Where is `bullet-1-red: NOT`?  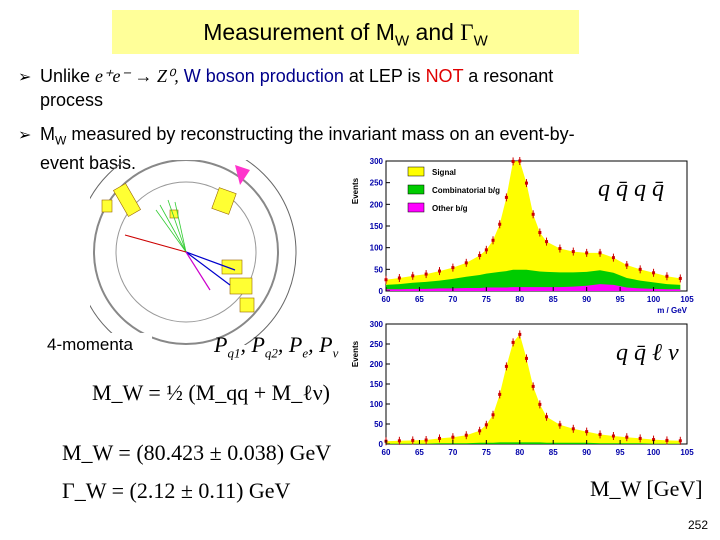
bullet-1-red: NOT is located at coordinates (444, 76).